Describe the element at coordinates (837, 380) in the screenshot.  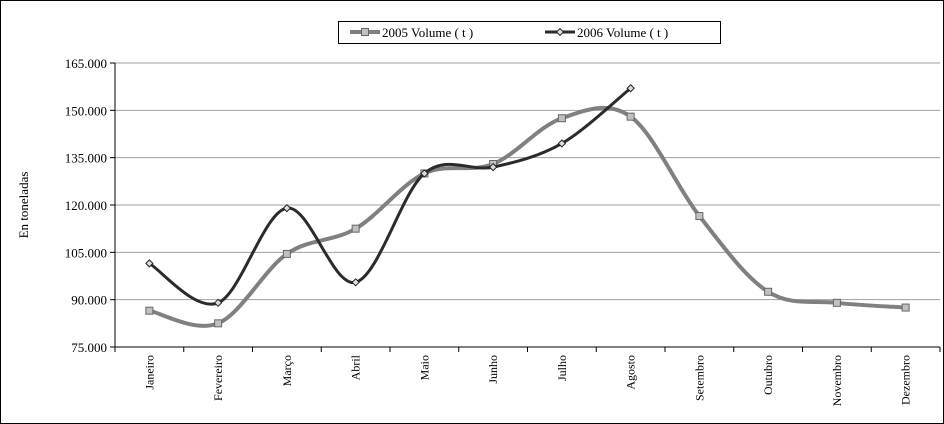
I see `x-tick-label: Novembro` at that location.